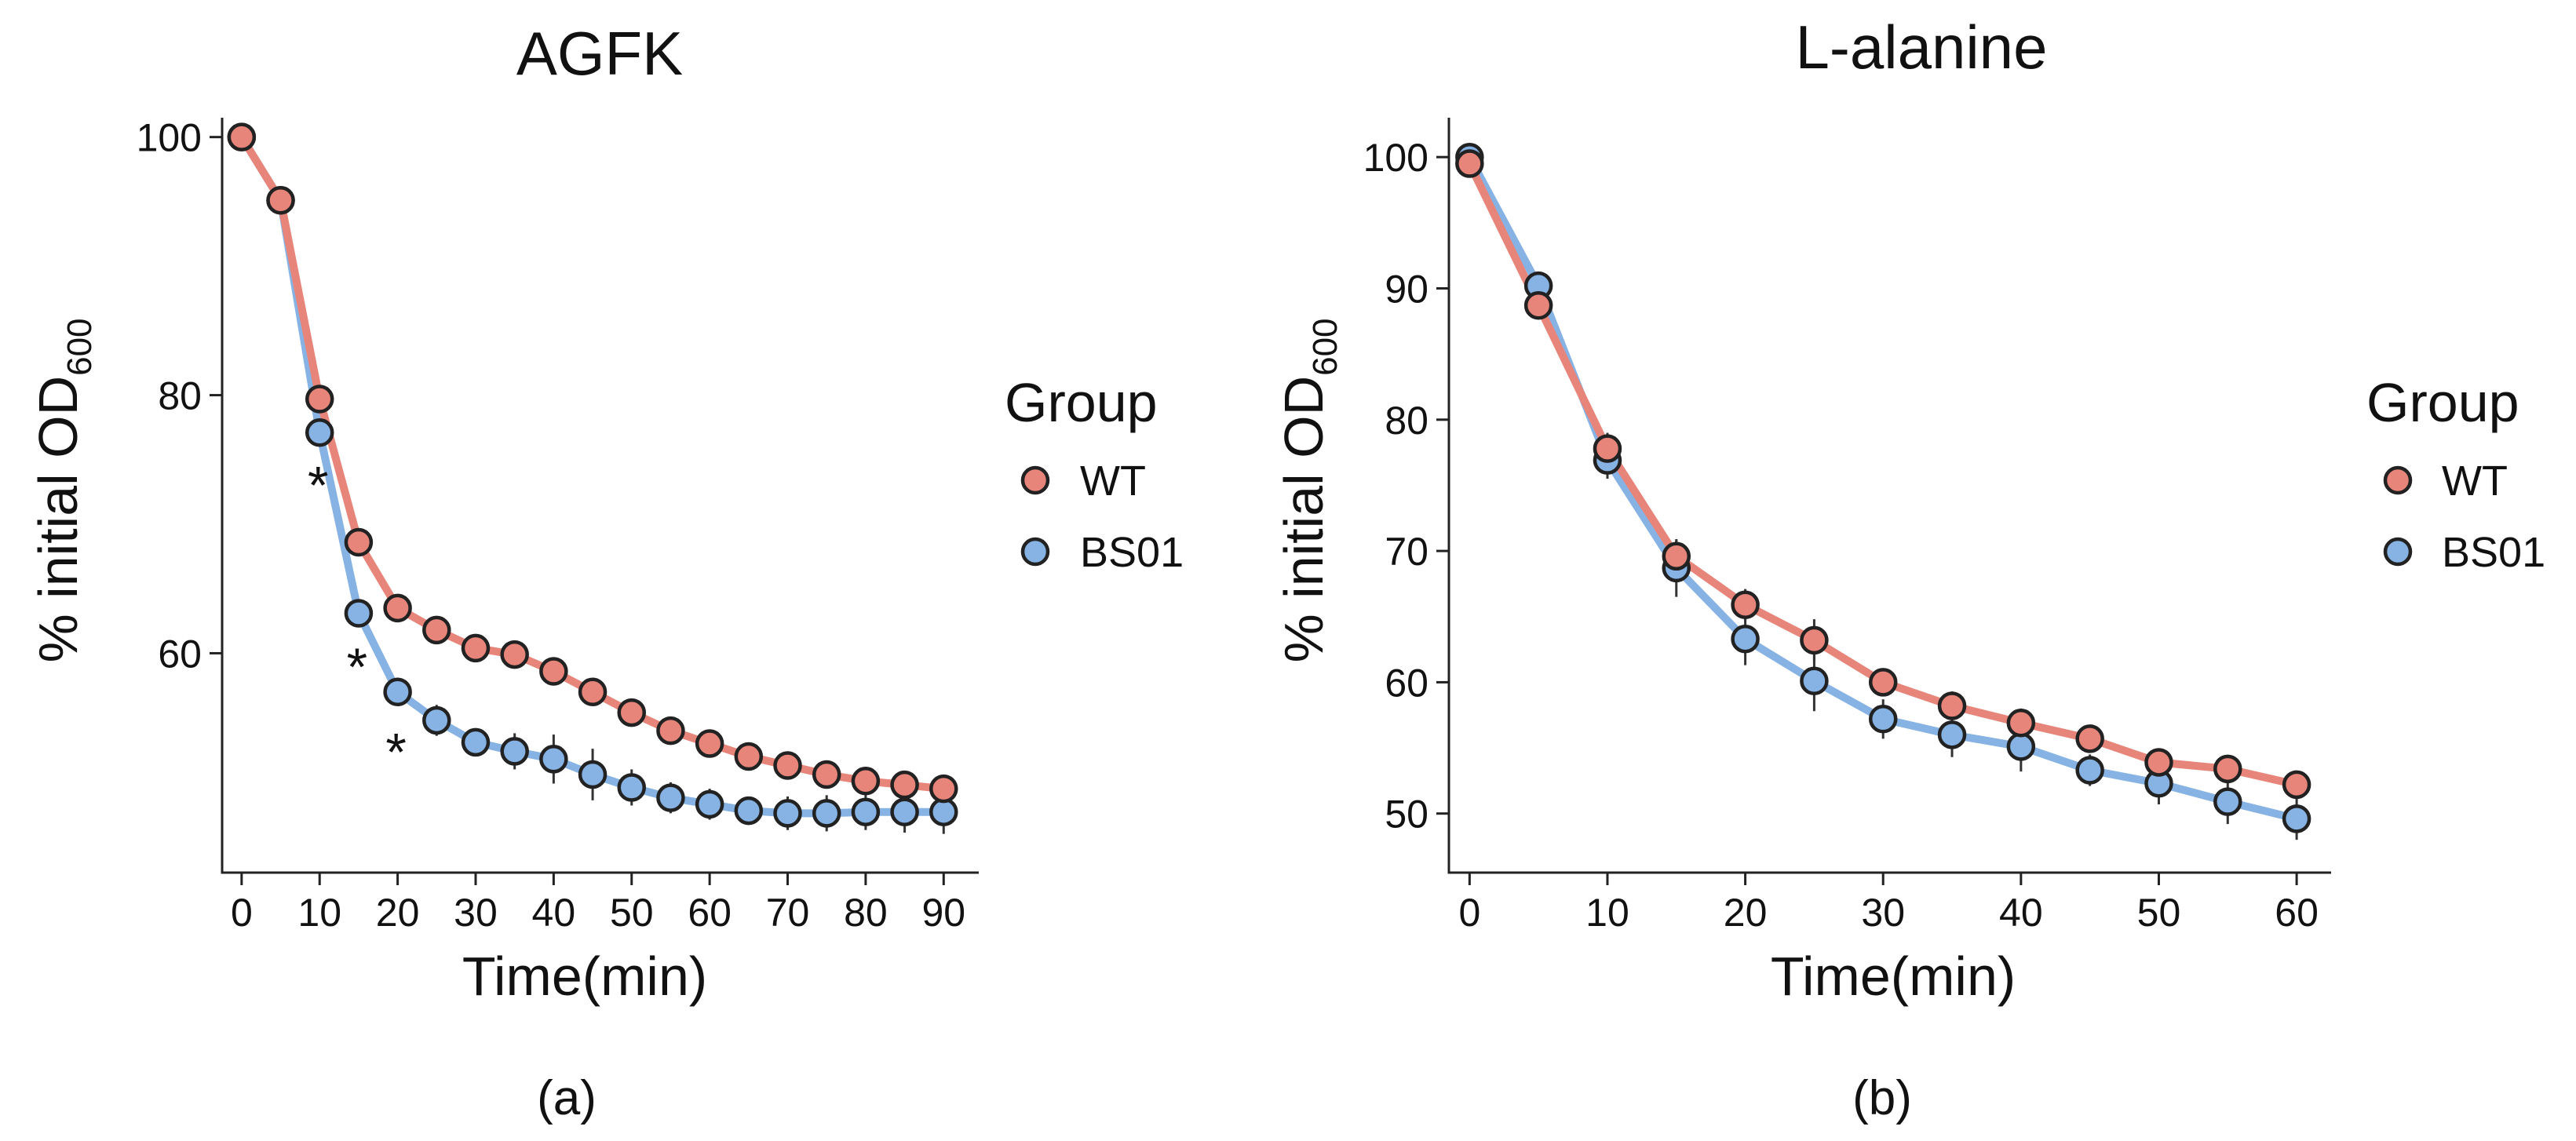 This screenshot has width=2576, height=1141. I want to click on legend: Group WT BS01, so click(1094, 474).